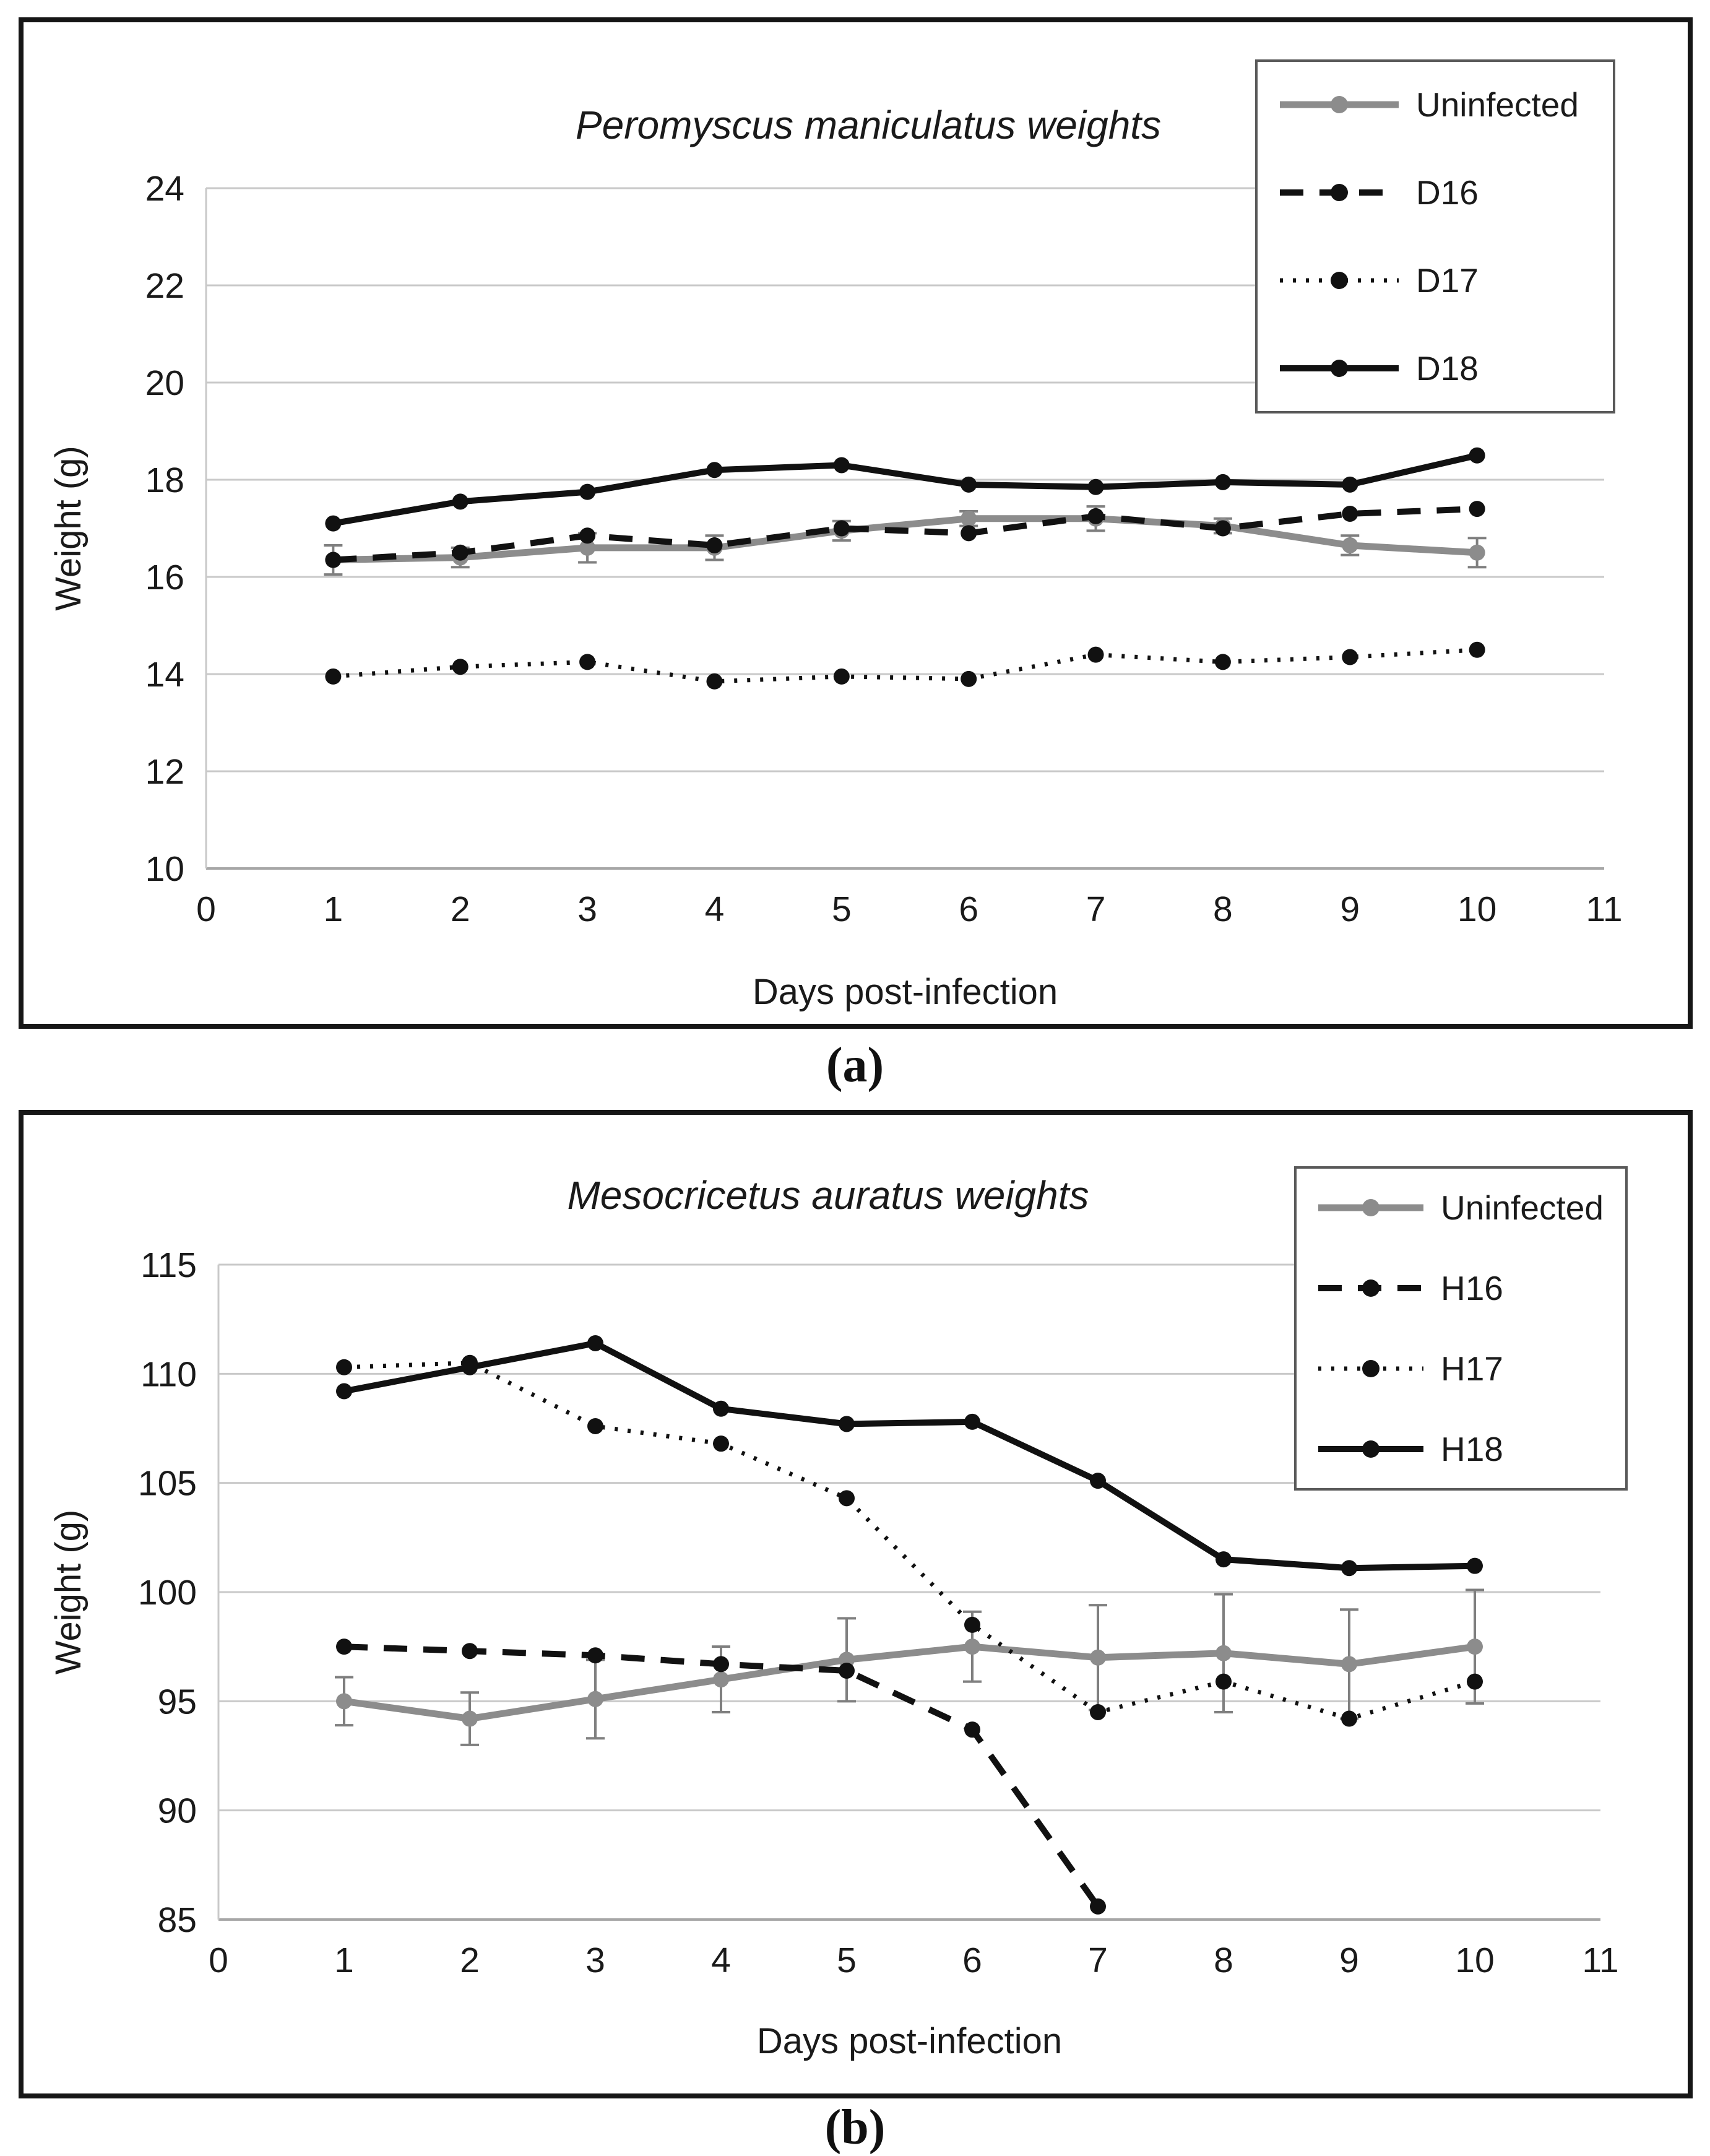 Image resolution: width=1710 pixels, height=2156 pixels. What do you see at coordinates (721, 1960) in the screenshot?
I see `svg-text: 4` at bounding box center [721, 1960].